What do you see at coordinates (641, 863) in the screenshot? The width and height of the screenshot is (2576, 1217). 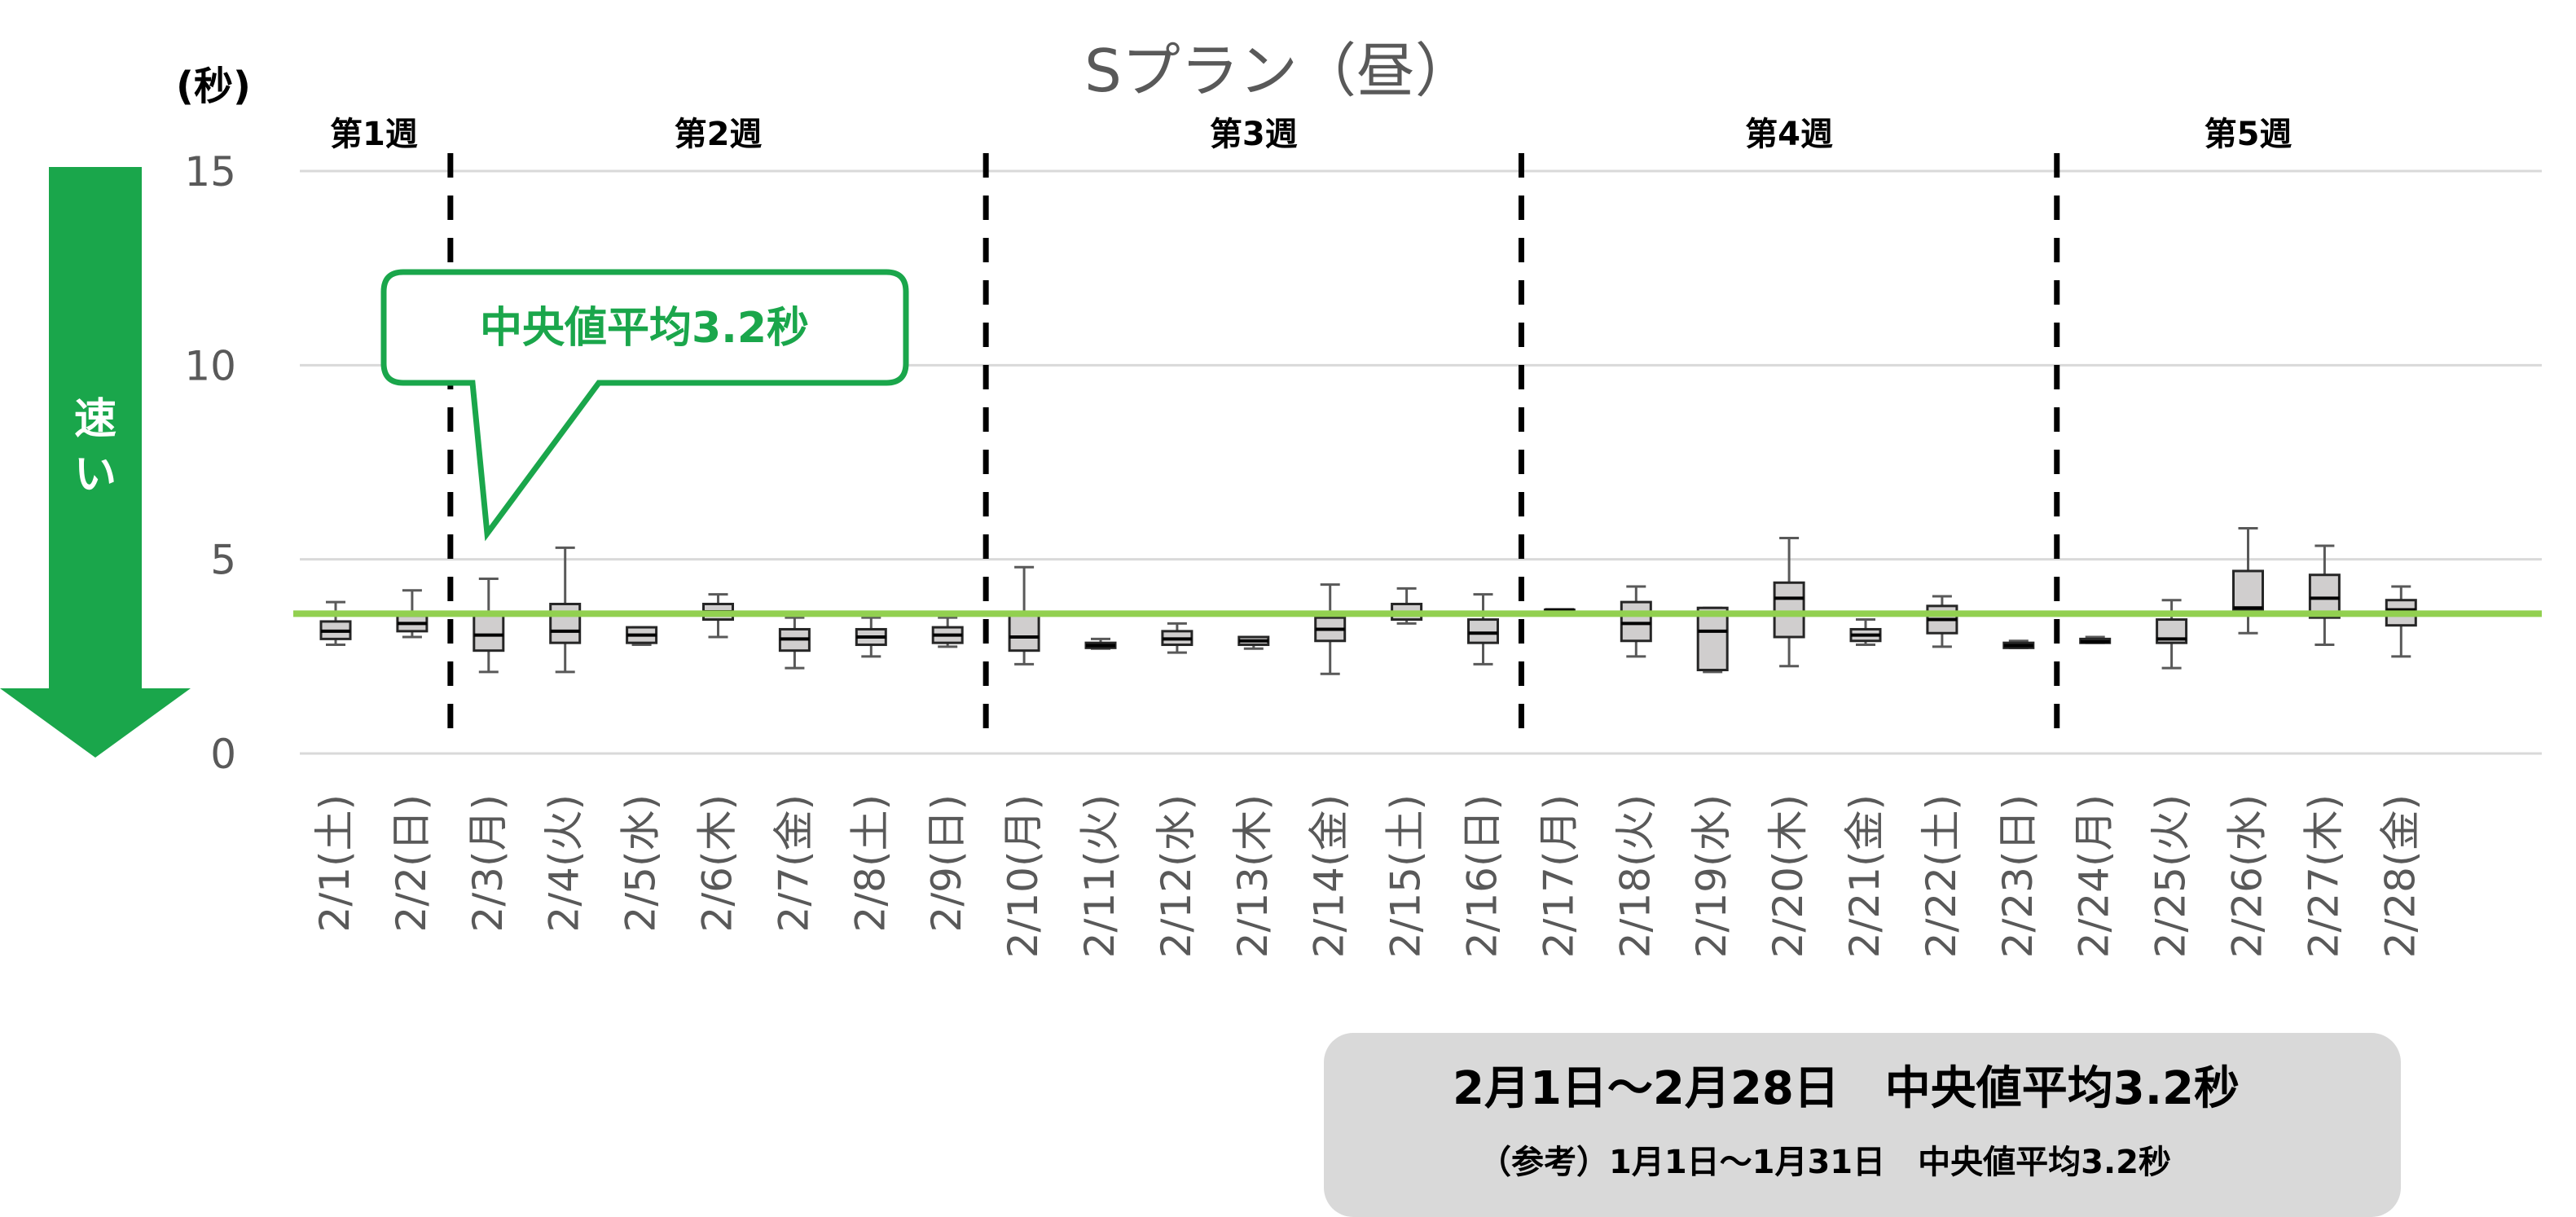 I see `x-tick-label: 2/5(水)` at bounding box center [641, 863].